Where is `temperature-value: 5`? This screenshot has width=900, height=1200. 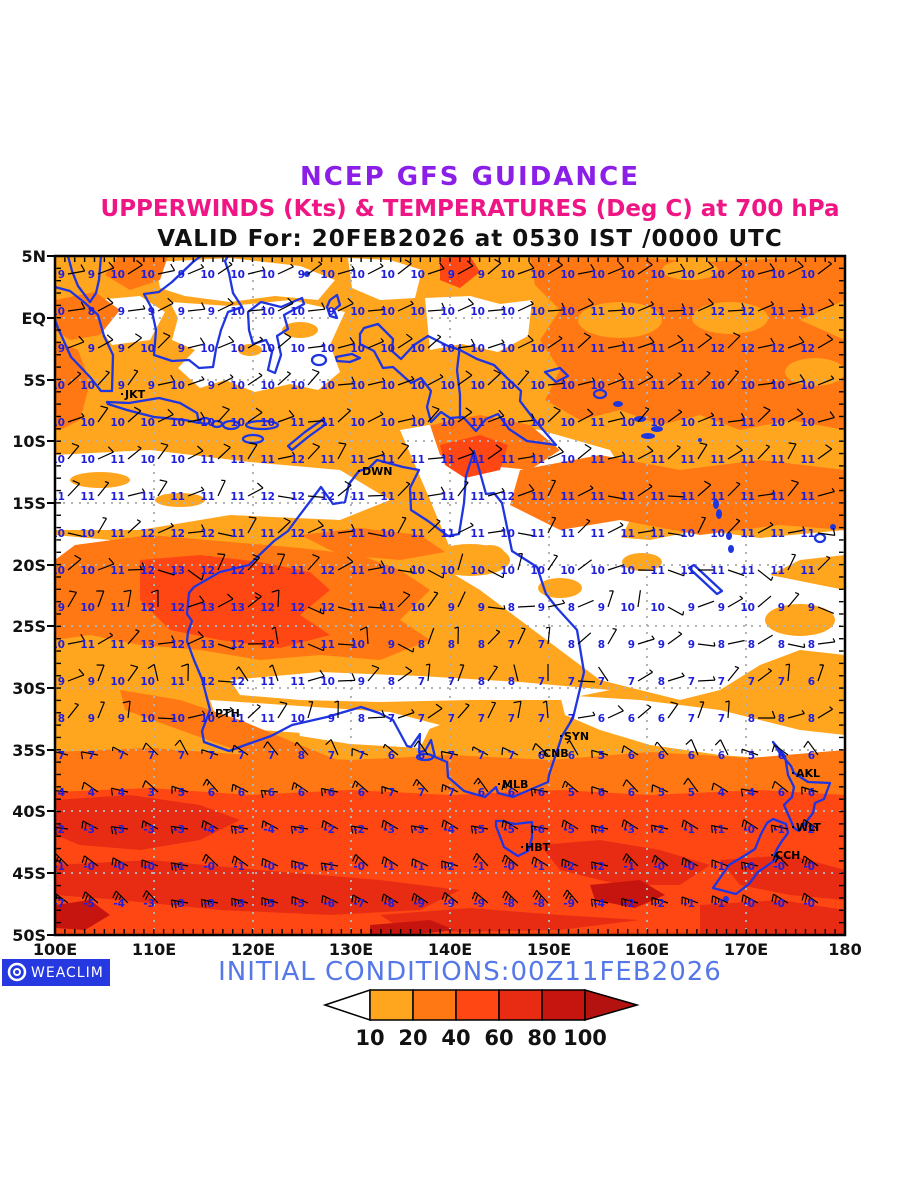 temperature-value: 5 is located at coordinates (571, 793).